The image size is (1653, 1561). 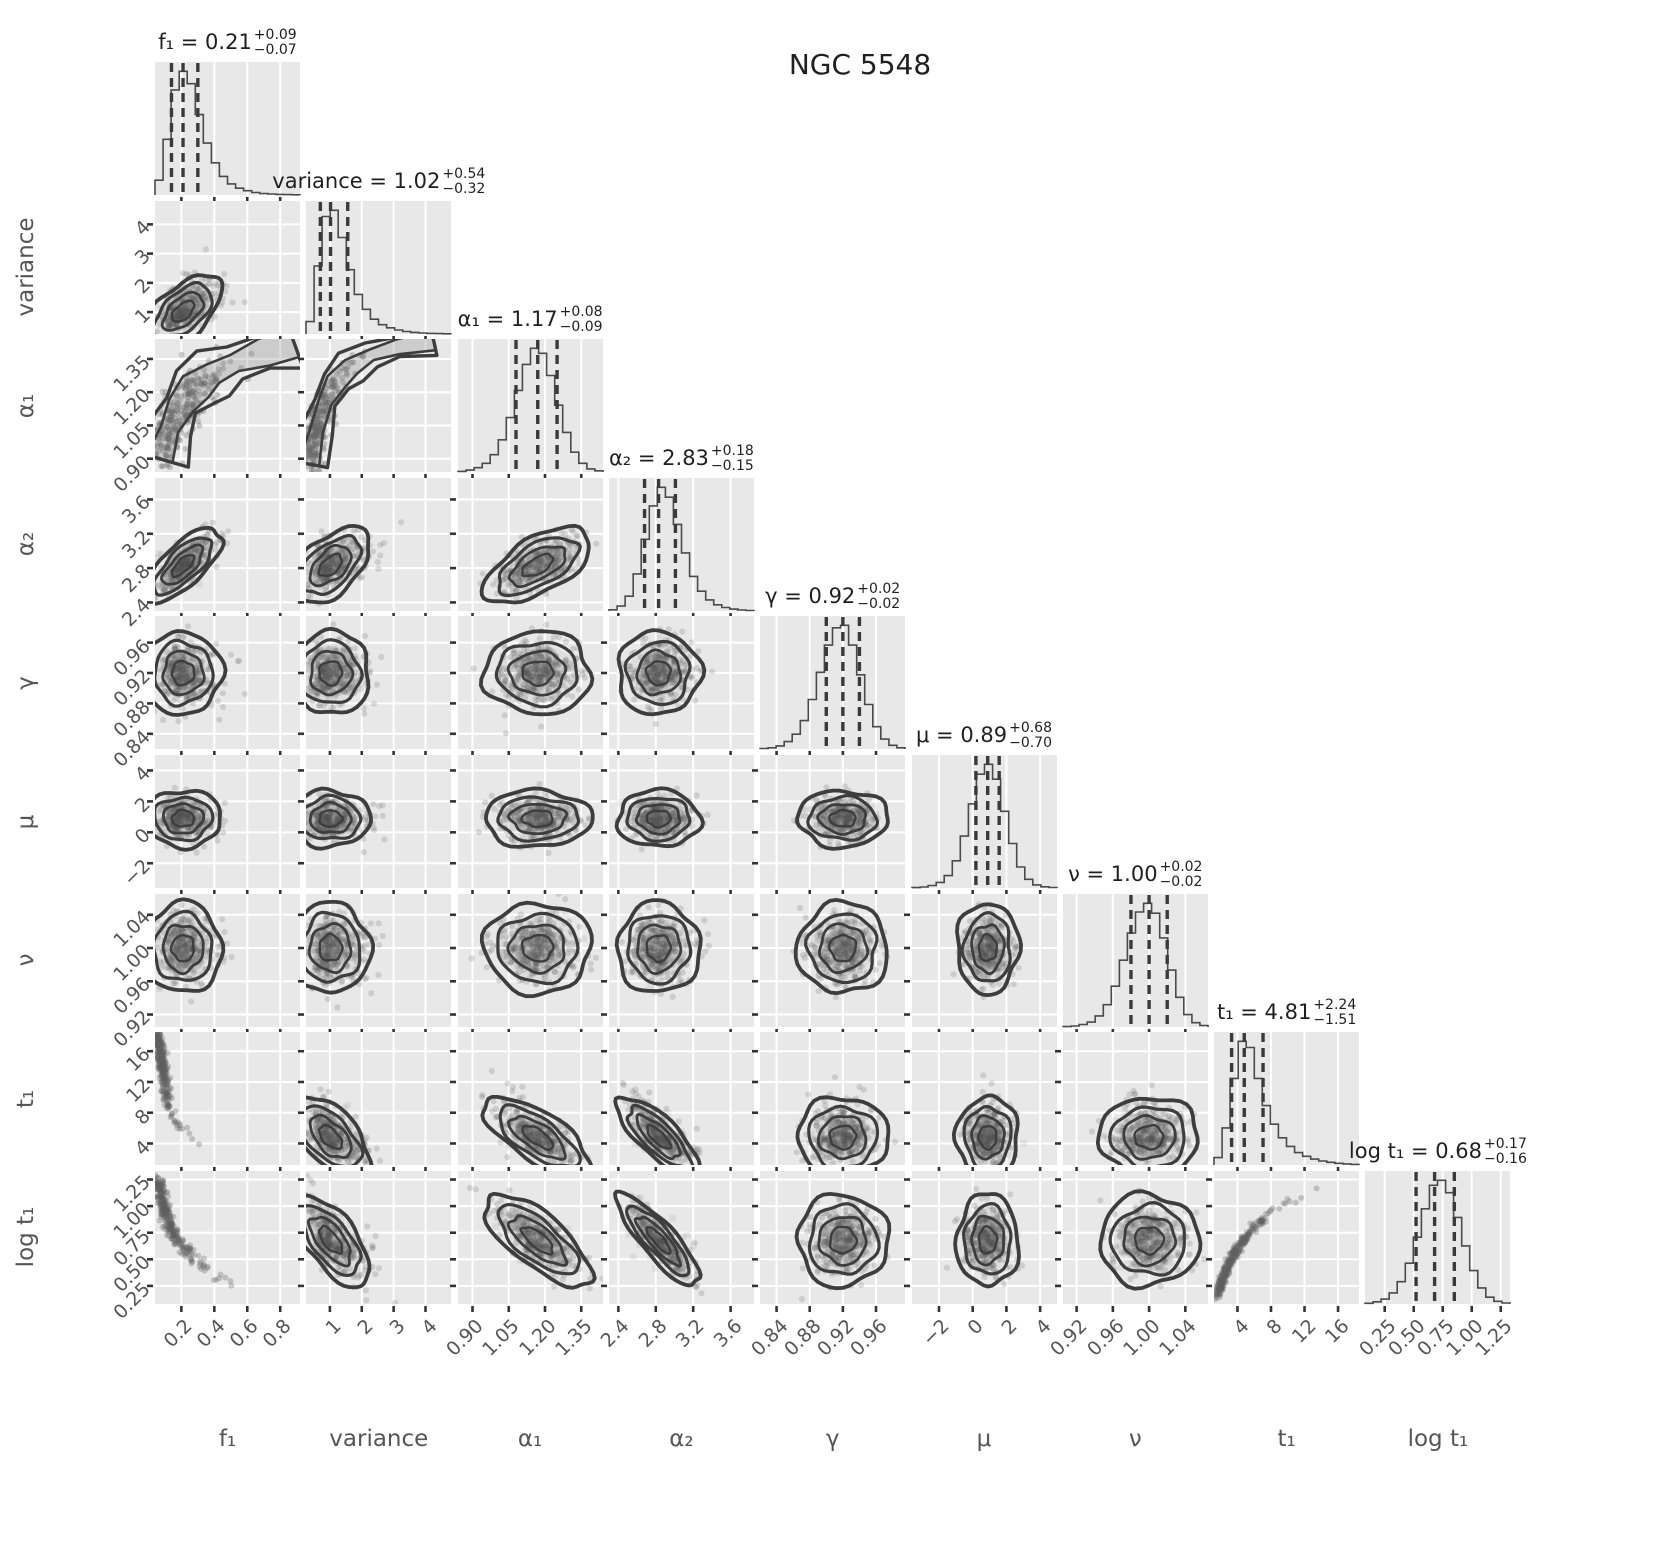 I want to click on hist-panel-gamma, so click(x=832, y=687).